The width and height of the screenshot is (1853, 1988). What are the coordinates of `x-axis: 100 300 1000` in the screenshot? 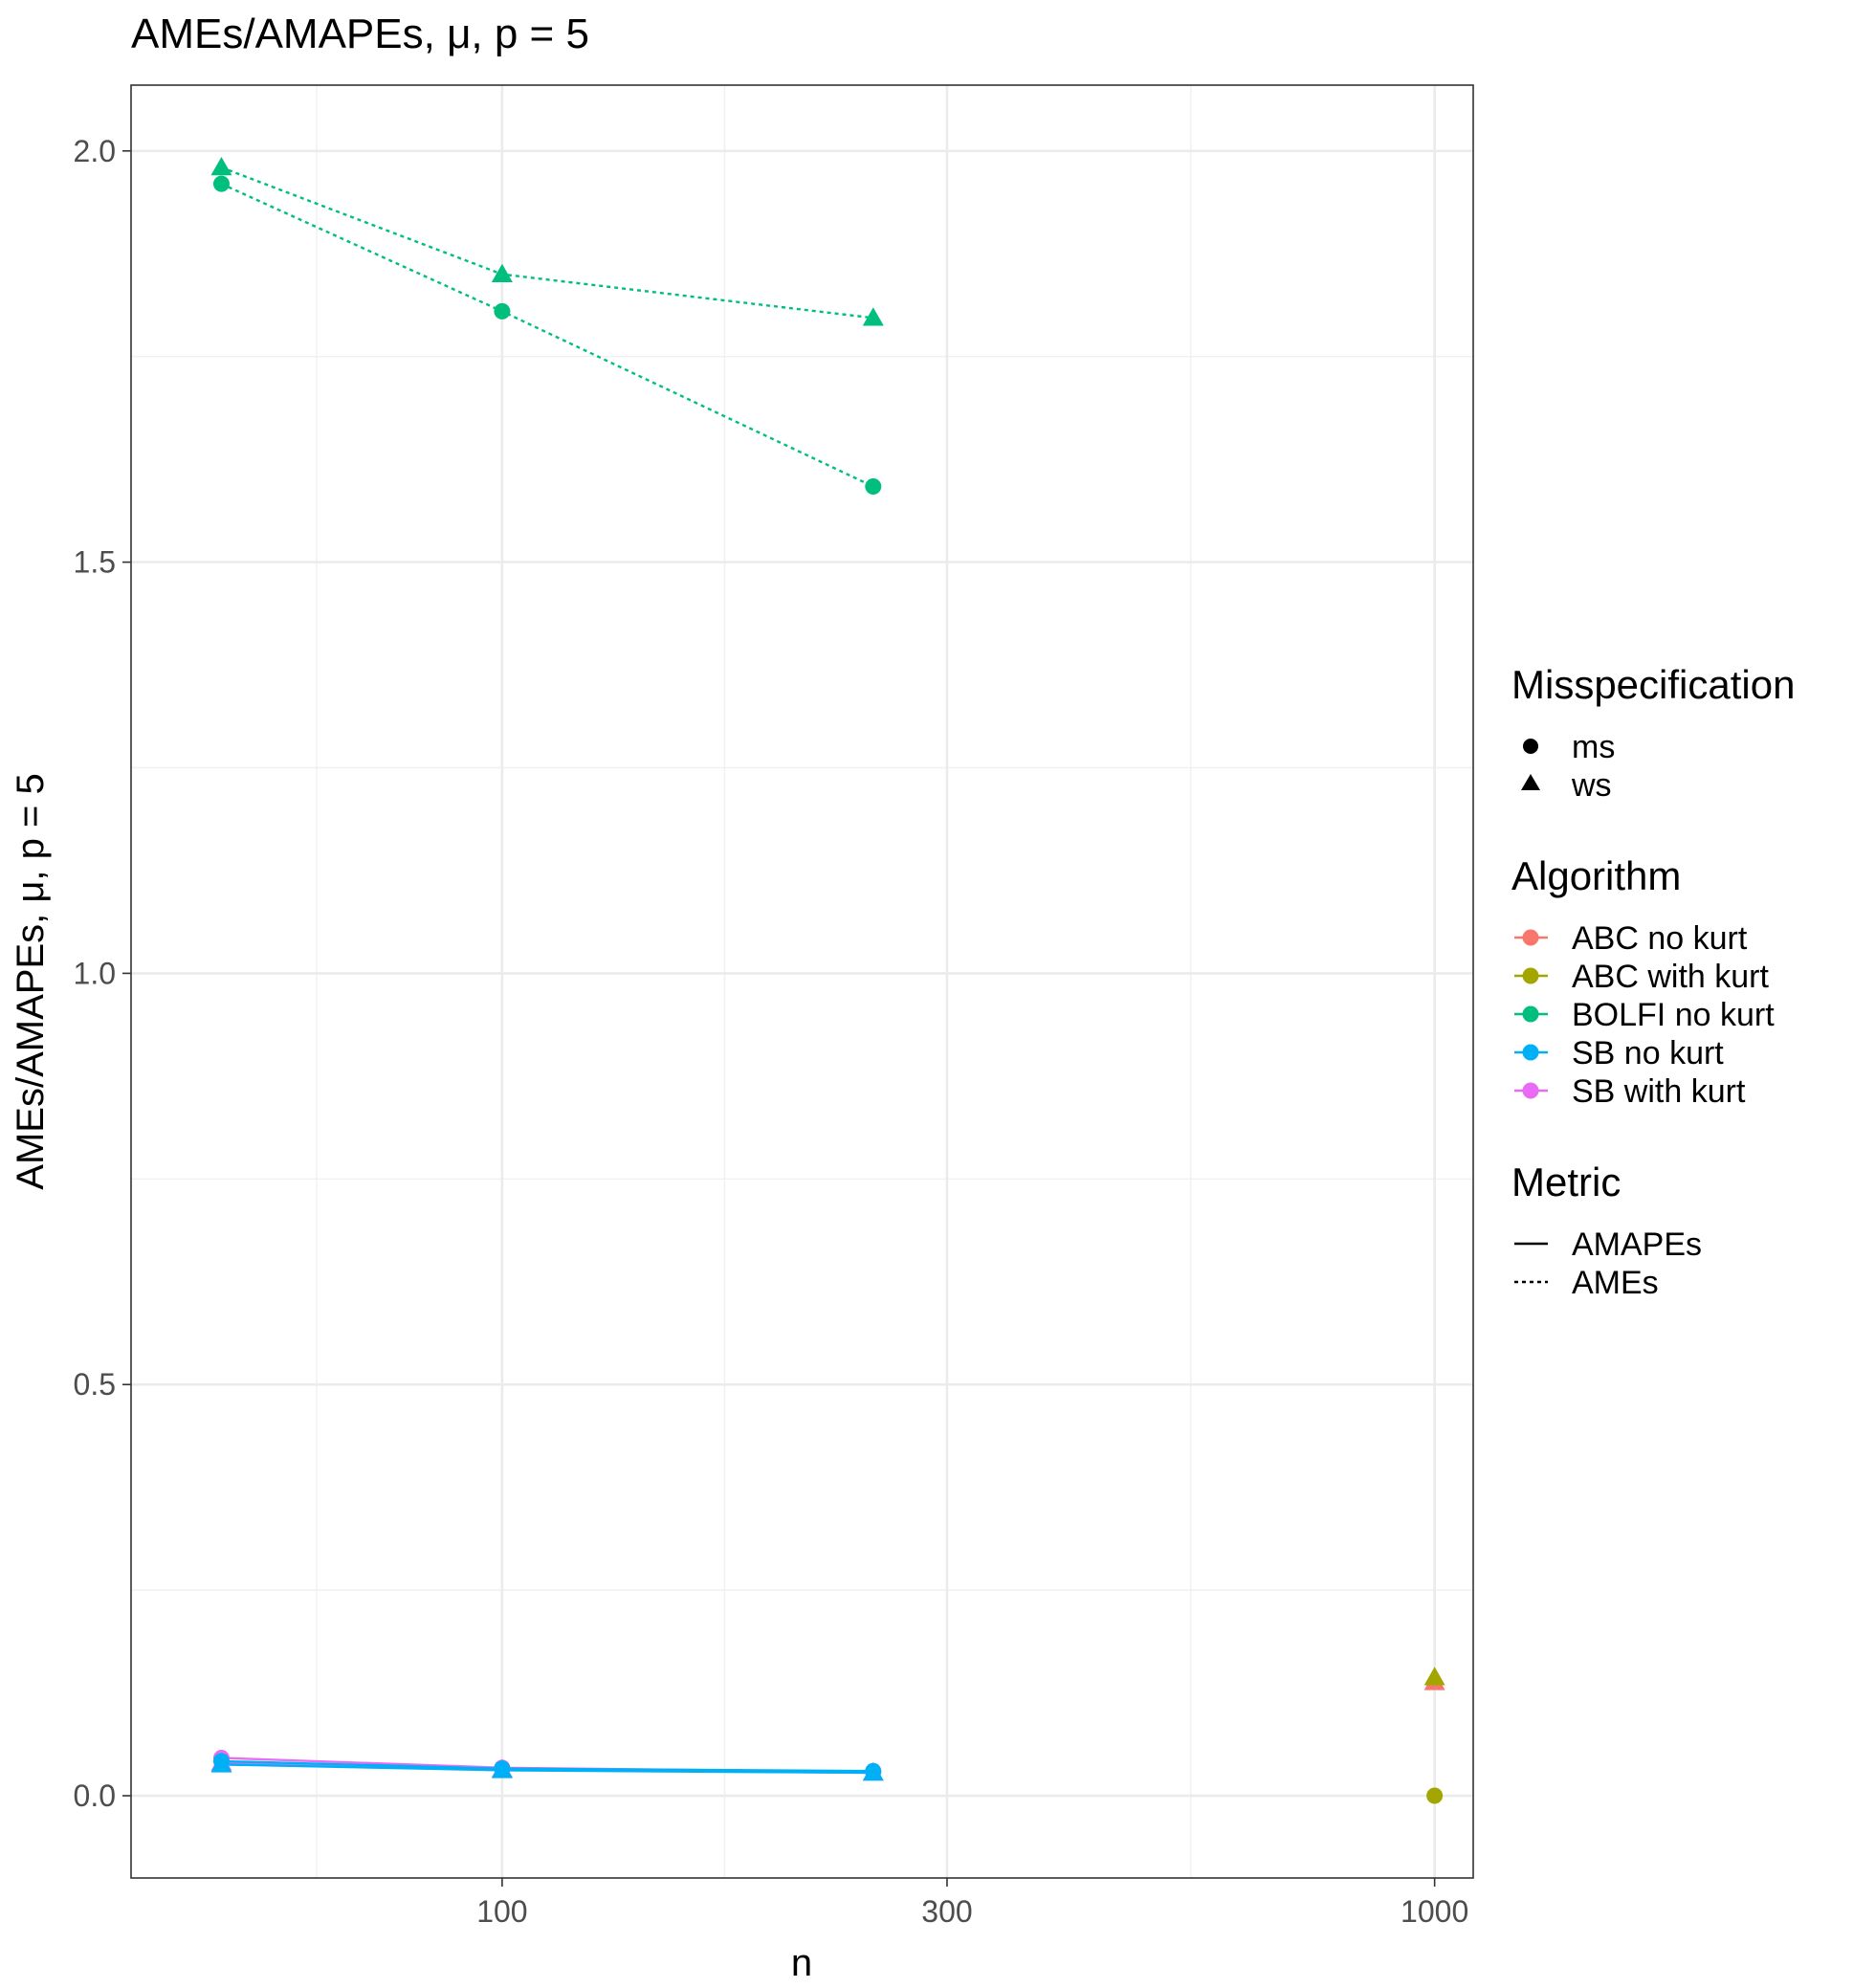 It's located at (972, 1903).